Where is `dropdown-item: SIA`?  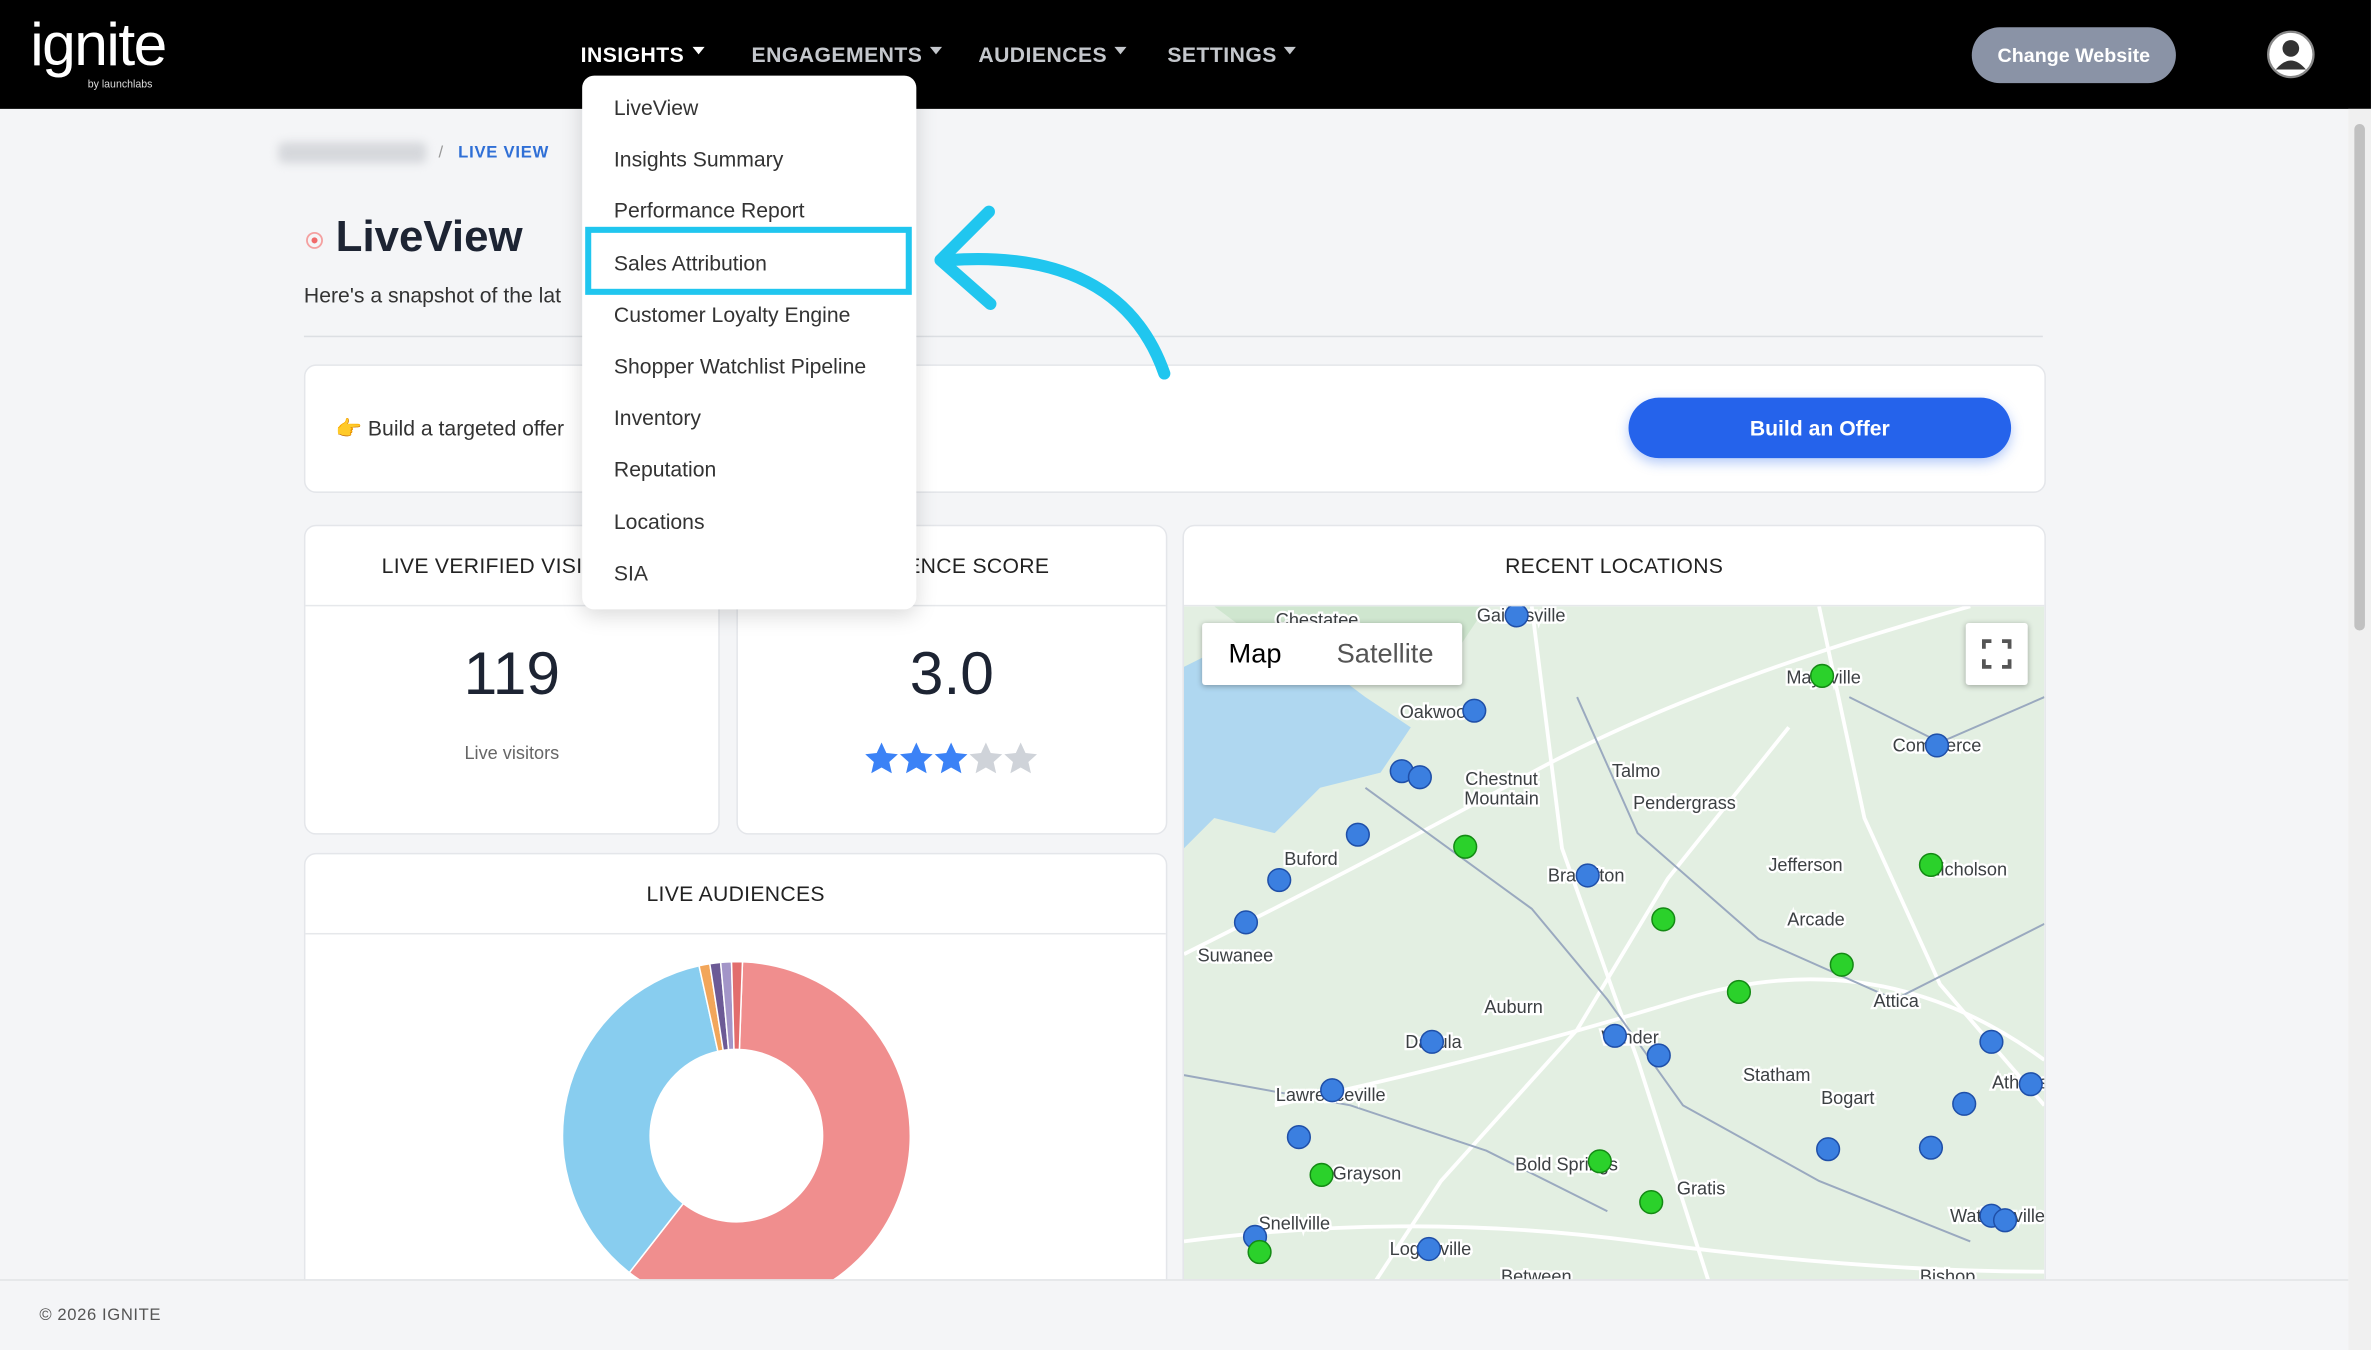 dropdown-item: SIA is located at coordinates (631, 572).